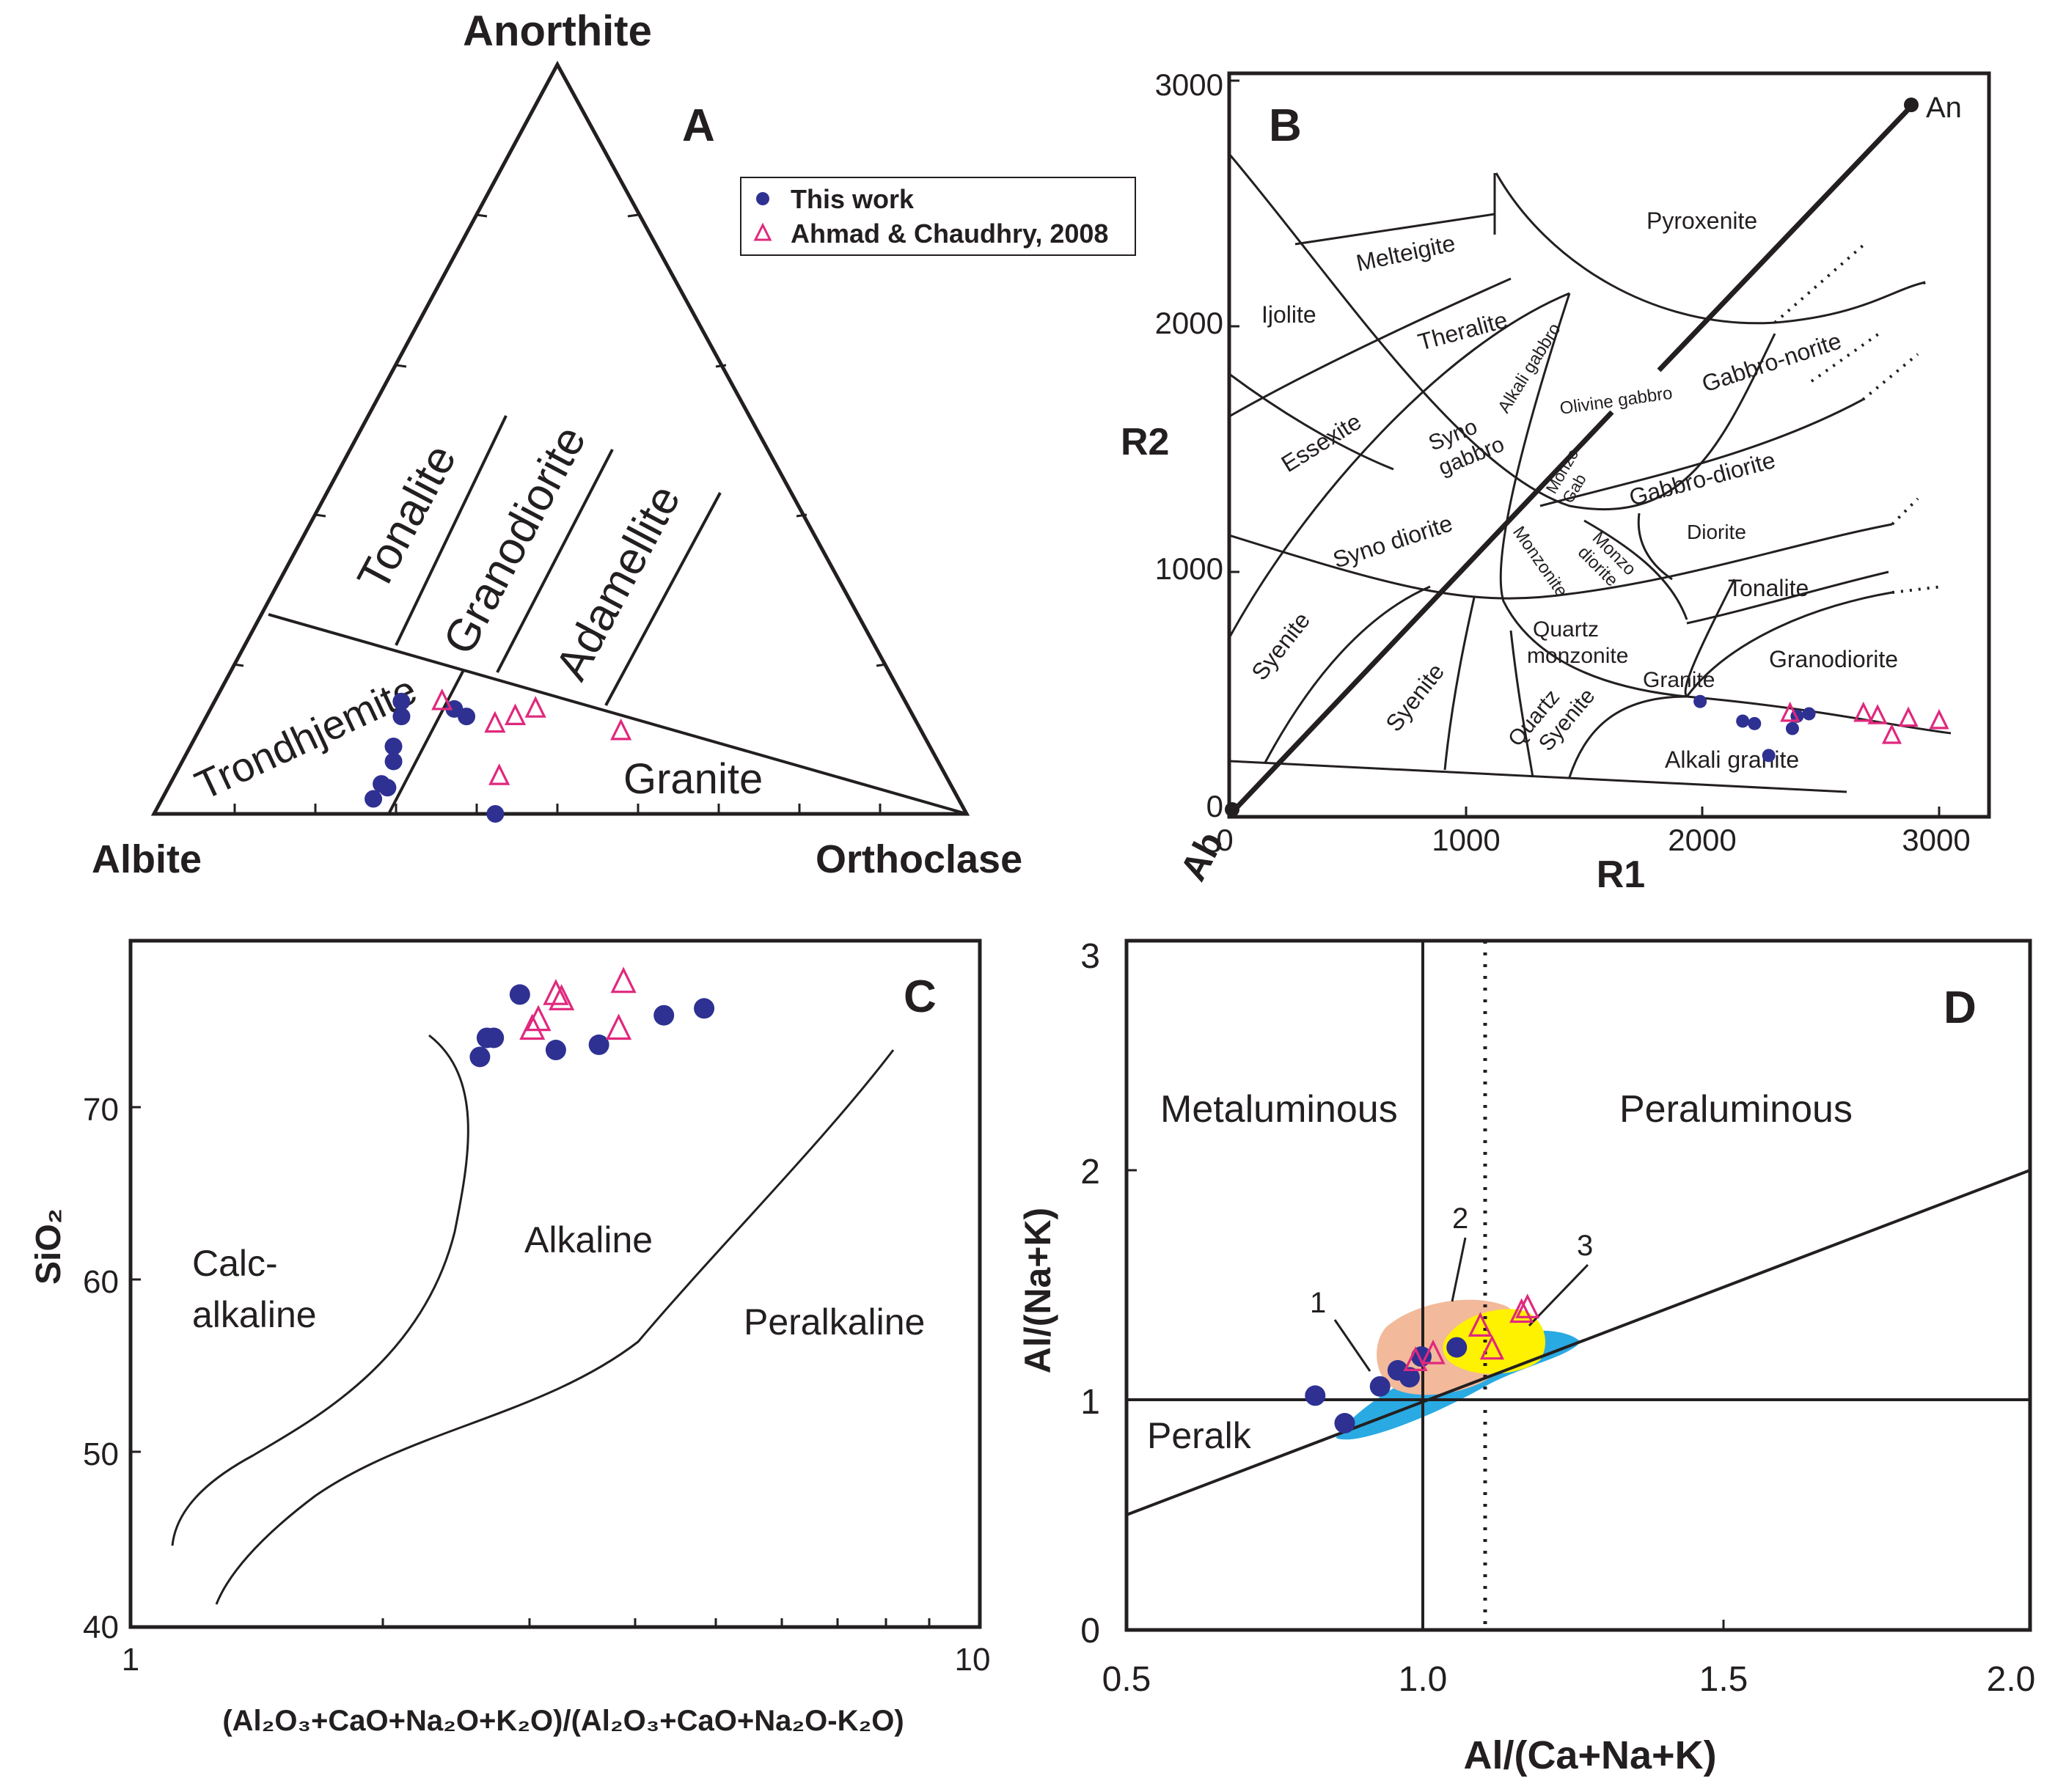 Image resolution: width=2055 pixels, height=1792 pixels. Describe the element at coordinates (1126, 1679) in the screenshot. I see `panel-d-xtick-label: 0.5` at that location.